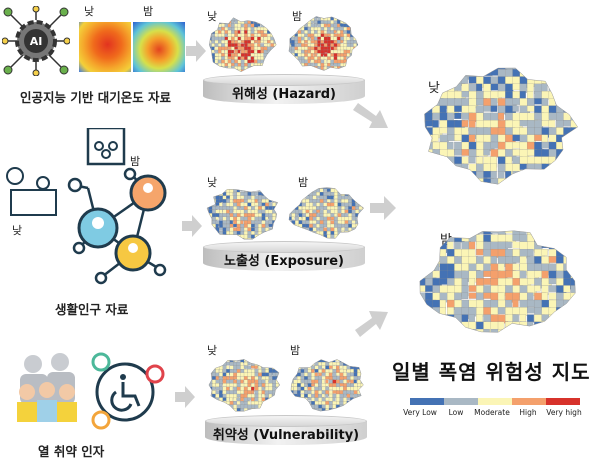  I want to click on legend-label: Moderate, so click(492, 412).